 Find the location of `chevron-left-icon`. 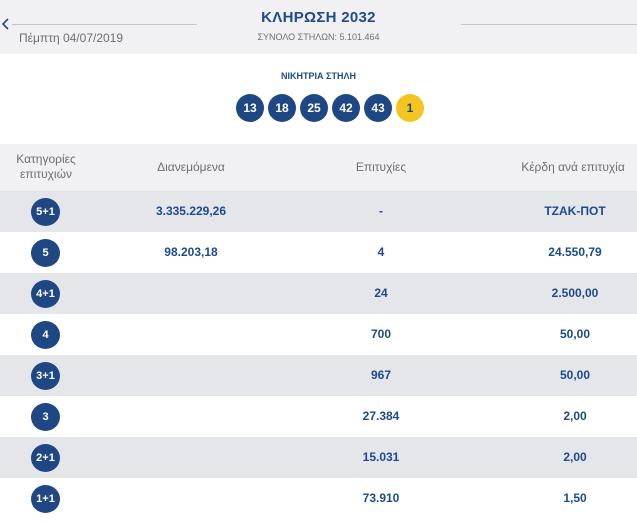

chevron-left-icon is located at coordinates (7, 26).